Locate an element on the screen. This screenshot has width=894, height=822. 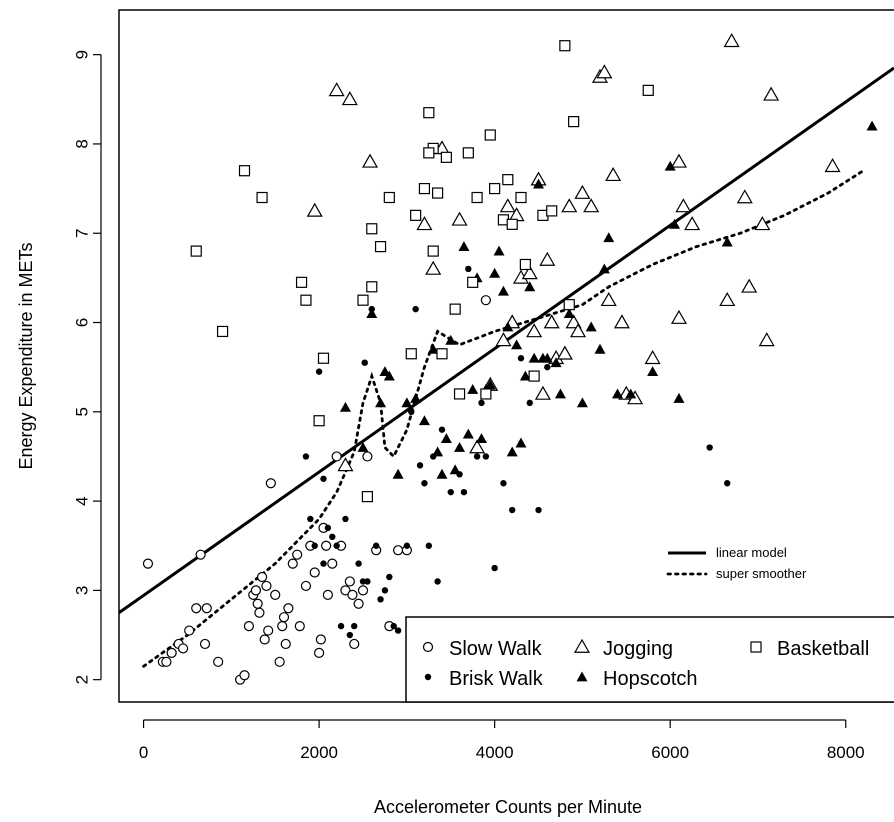
y-tick-label: 6 is located at coordinates (81, 322).